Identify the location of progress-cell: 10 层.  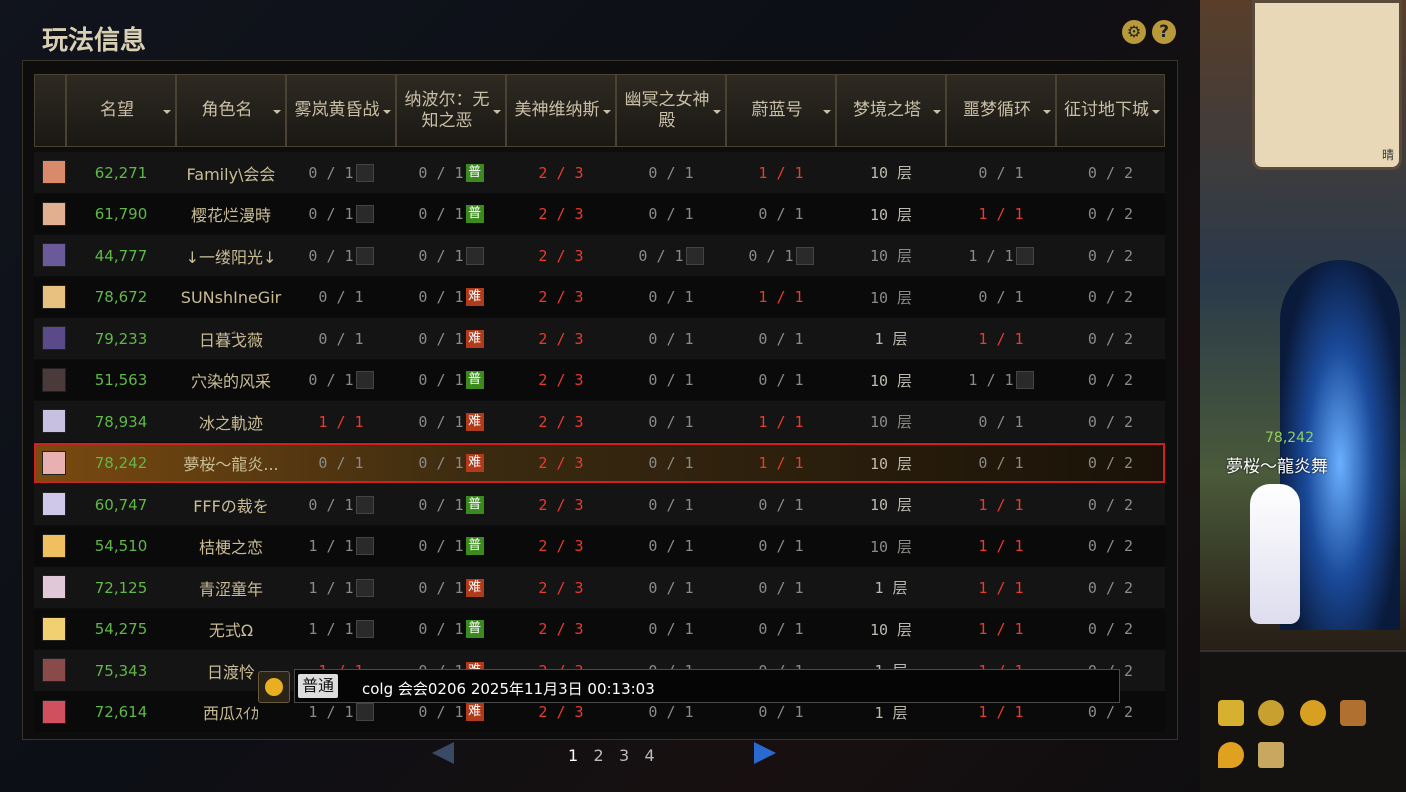
(891, 381).